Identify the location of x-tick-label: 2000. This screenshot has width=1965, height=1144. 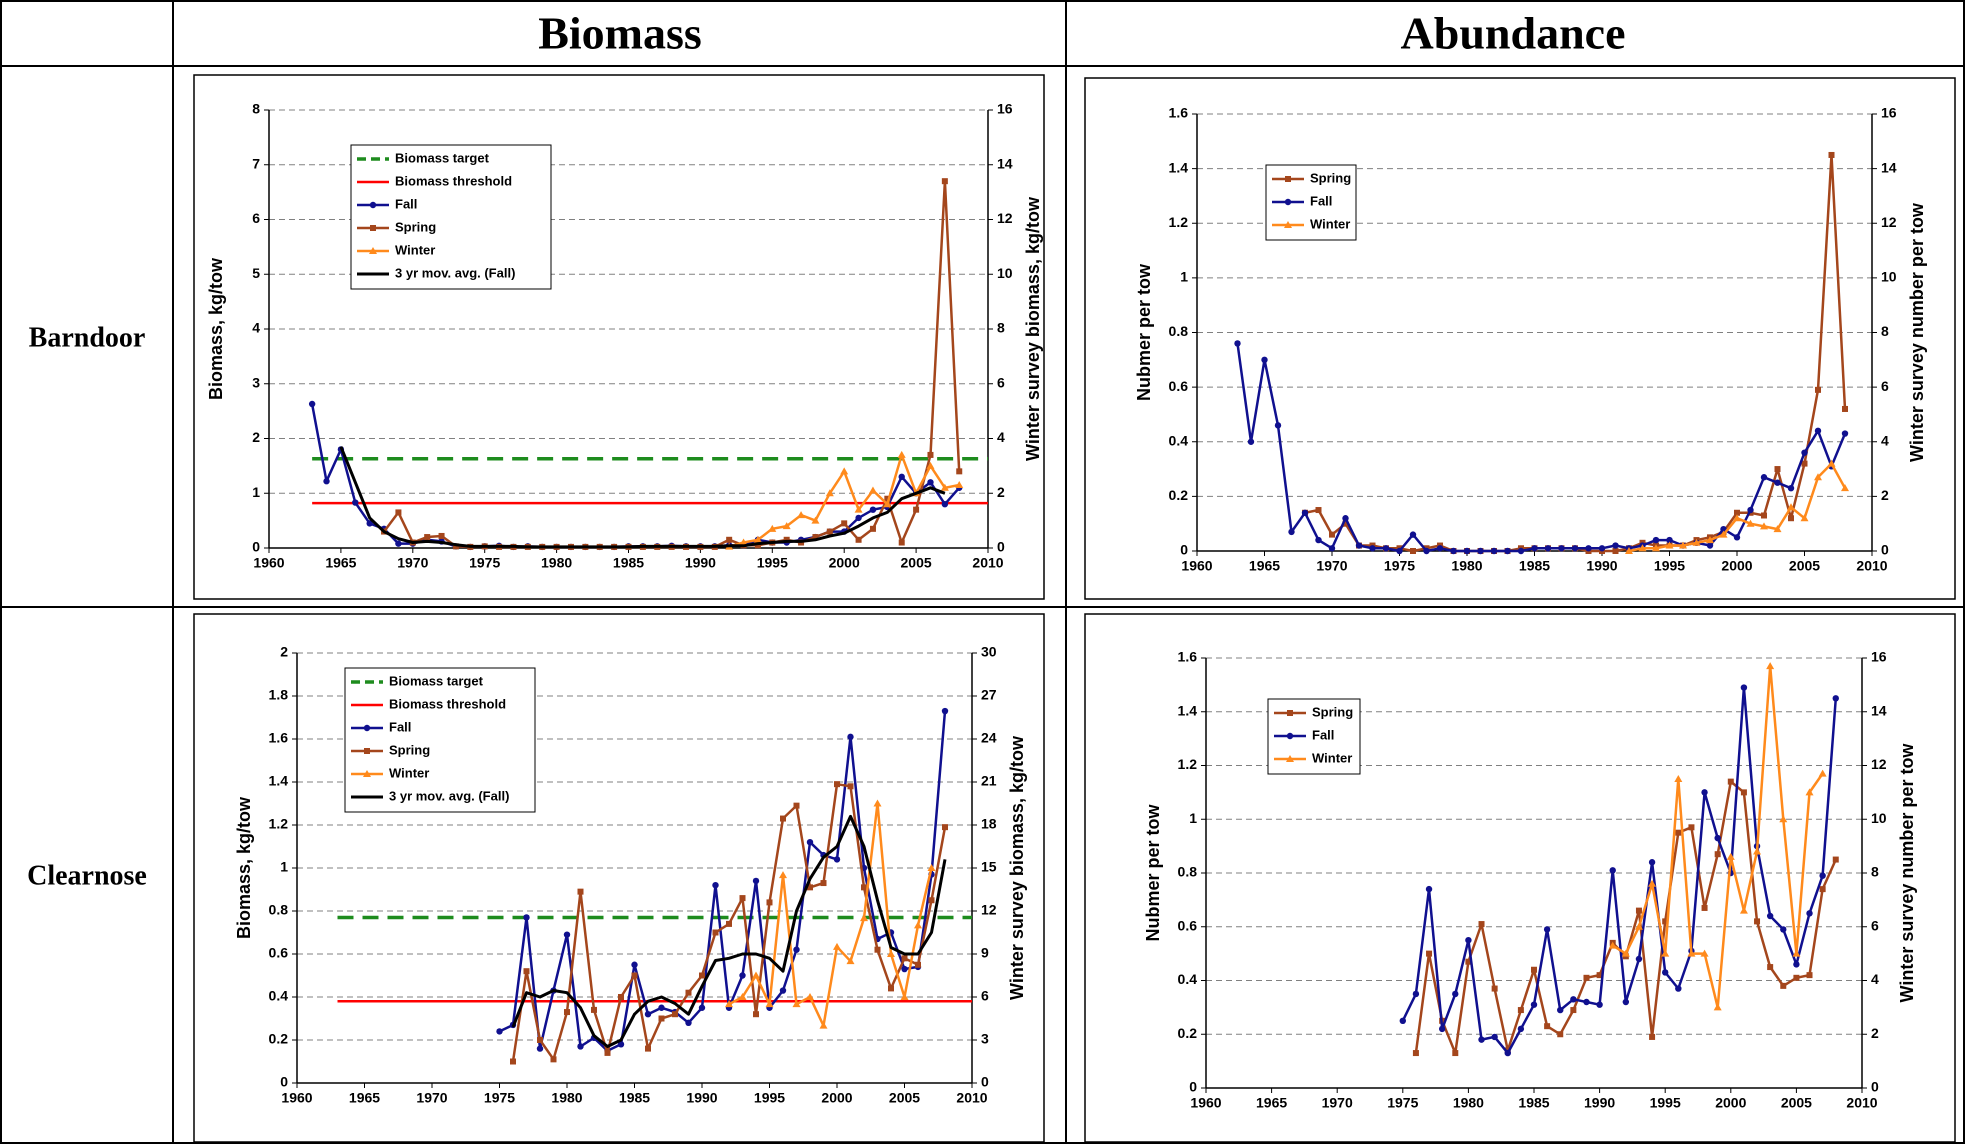
(844, 563).